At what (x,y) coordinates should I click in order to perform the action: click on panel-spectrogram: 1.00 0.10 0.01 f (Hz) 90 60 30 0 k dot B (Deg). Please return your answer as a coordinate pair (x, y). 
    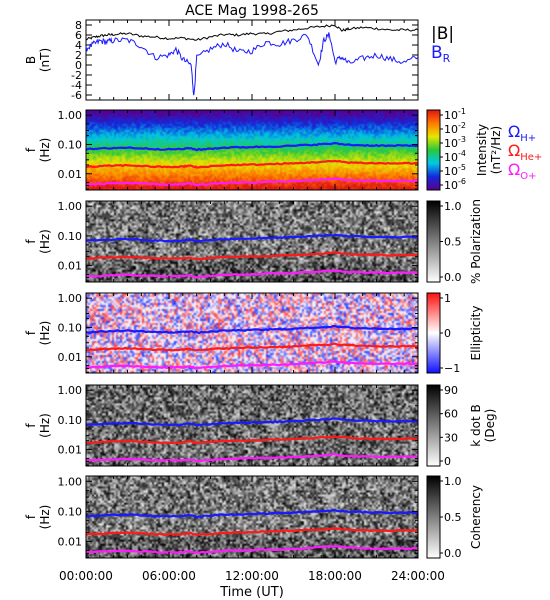
    Looking at the image, I should click on (260, 426).